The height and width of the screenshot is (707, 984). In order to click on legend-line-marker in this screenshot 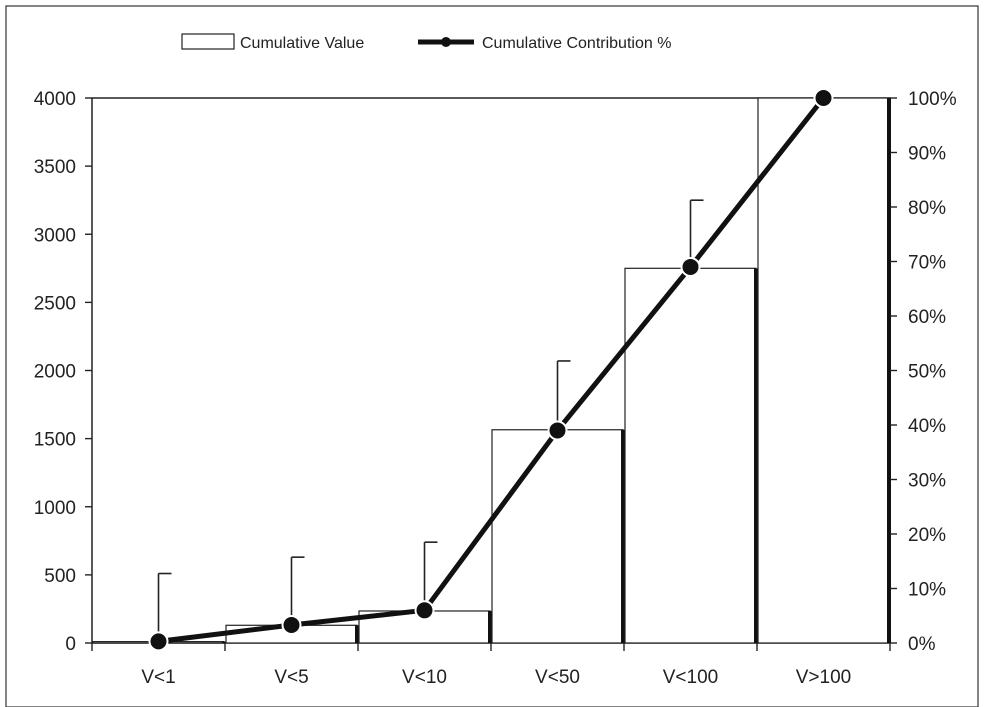, I will do `click(446, 42)`.